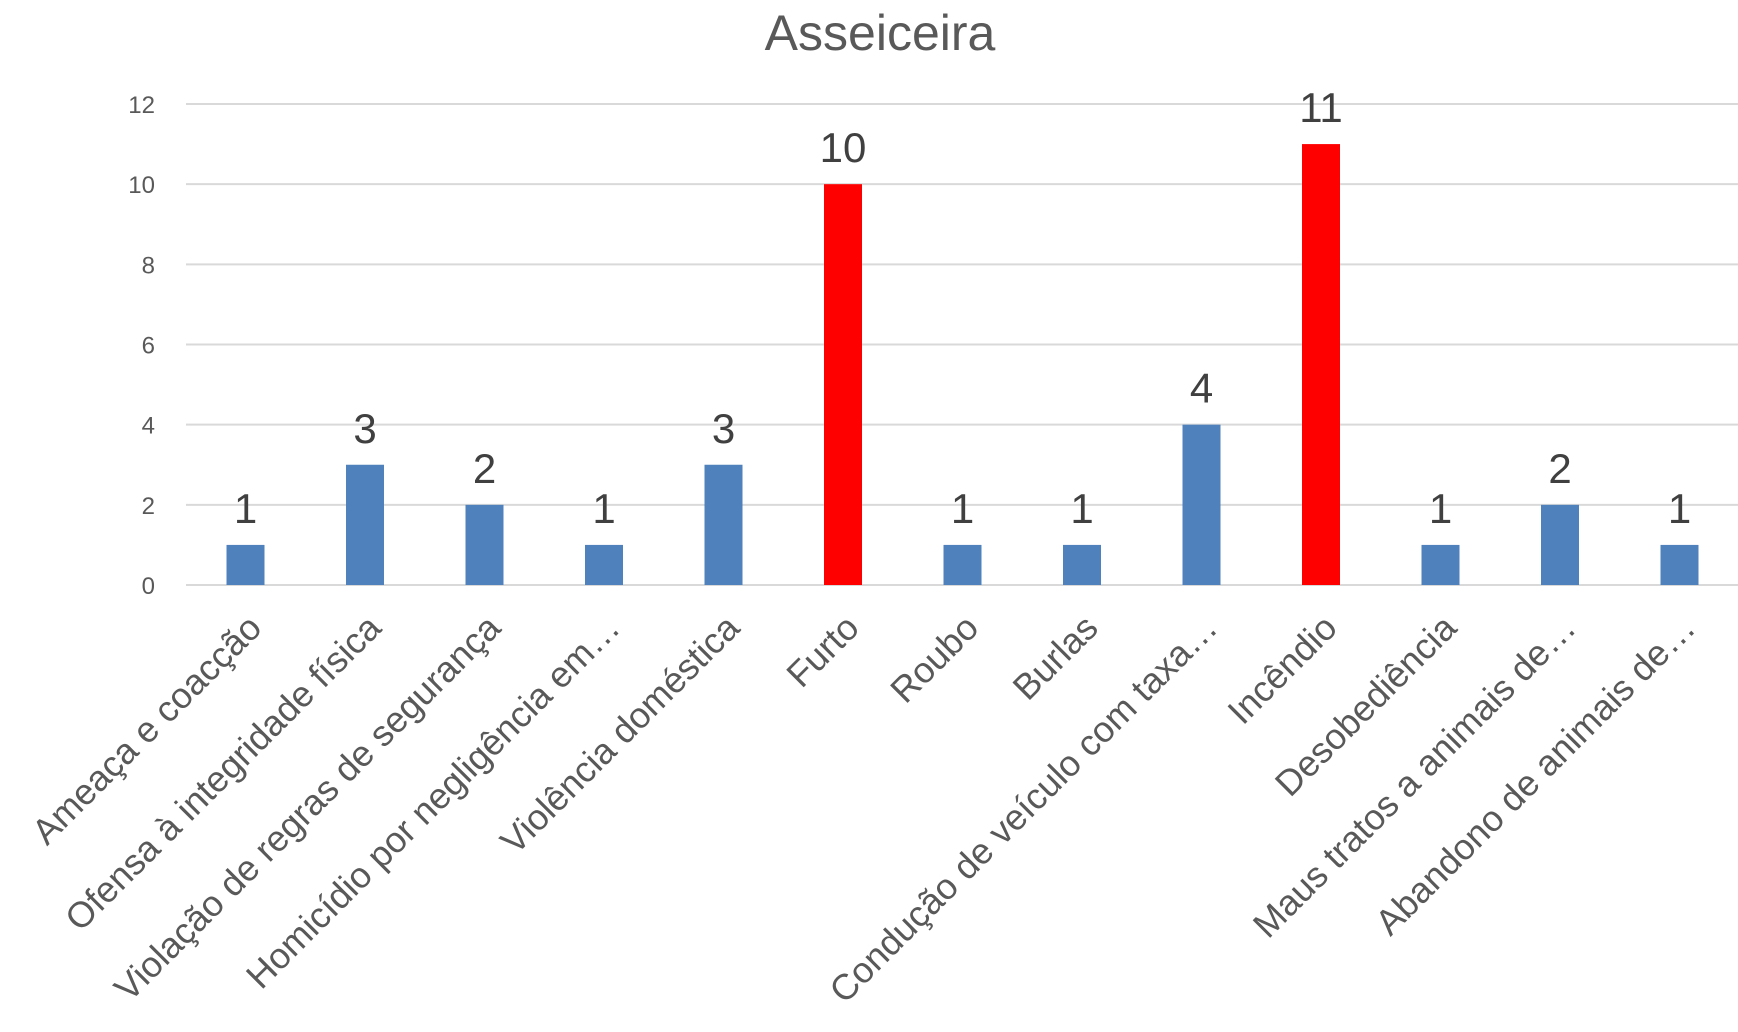 The height and width of the screenshot is (1032, 1738). I want to click on y-tick-label: 0, so click(148, 586).